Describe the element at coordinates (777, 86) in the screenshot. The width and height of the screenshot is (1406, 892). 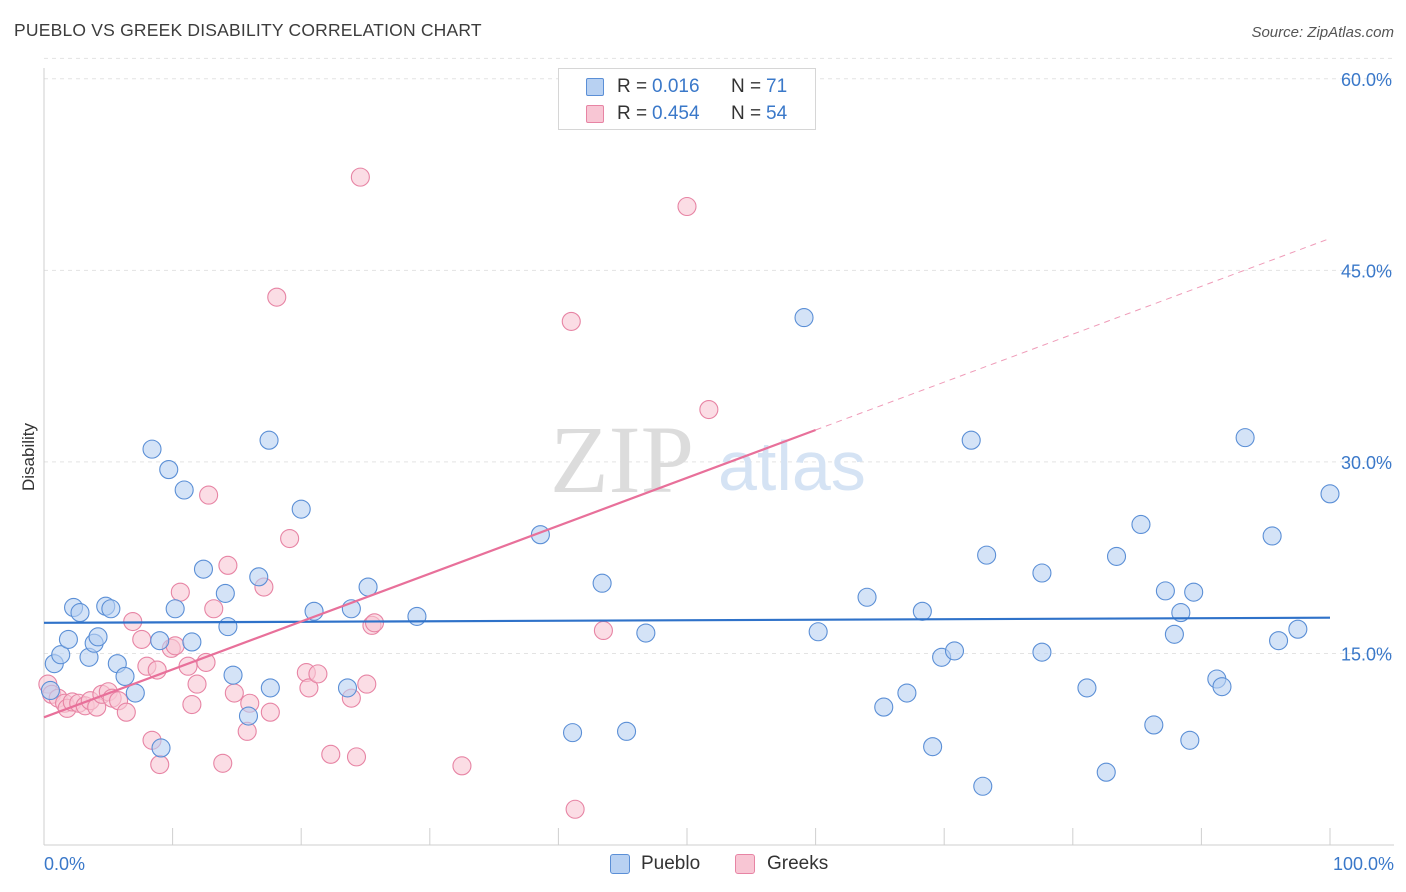
I see `legend-n-value: 71` at that location.